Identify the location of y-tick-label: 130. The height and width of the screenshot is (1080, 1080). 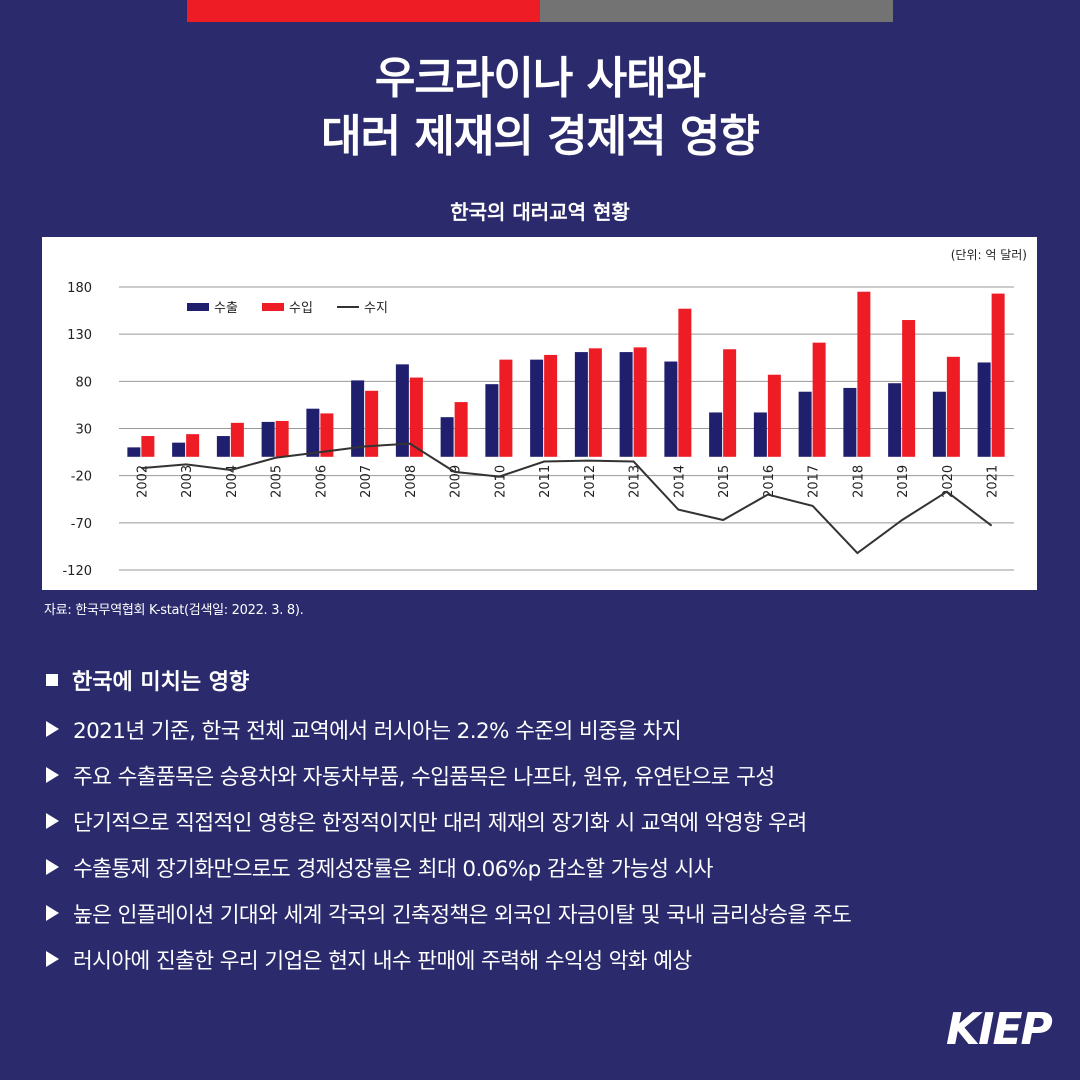
(79, 335).